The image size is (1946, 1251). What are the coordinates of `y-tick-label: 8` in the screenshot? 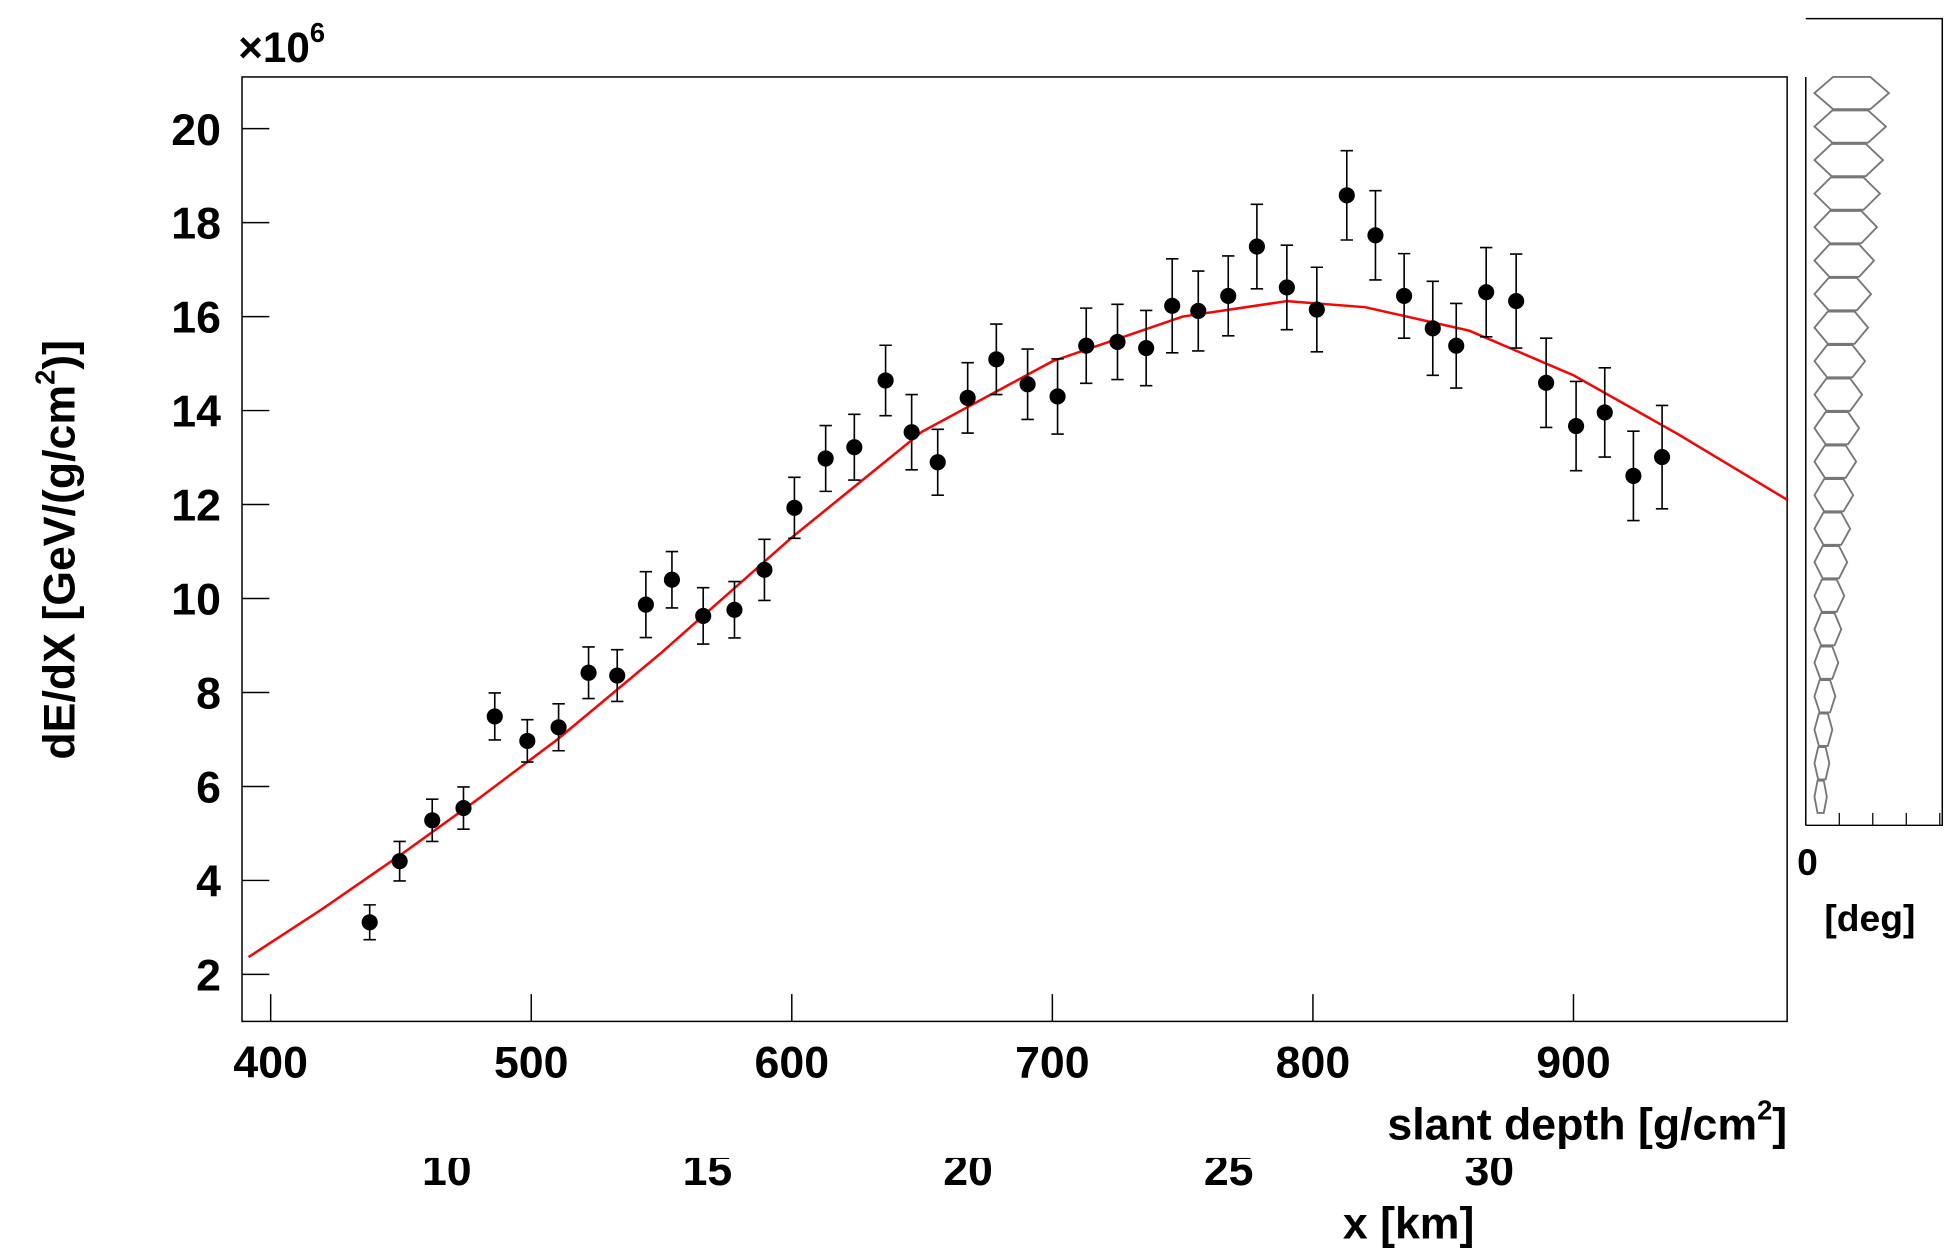 It's located at (208, 694).